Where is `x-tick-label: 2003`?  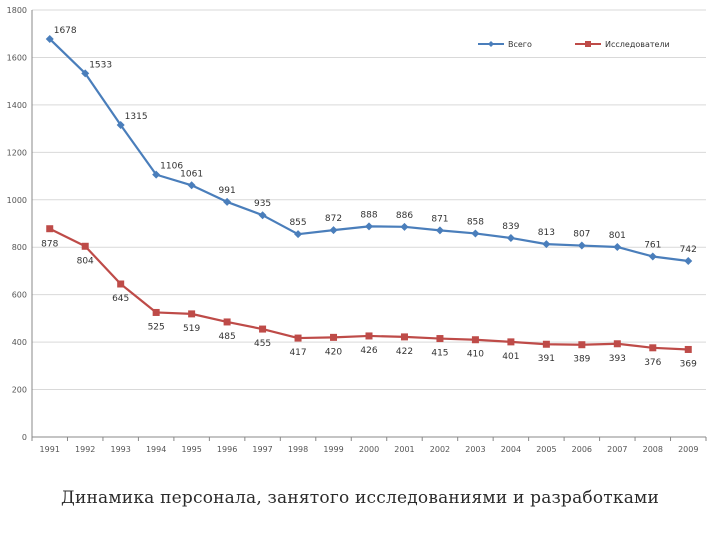
x-tick-label: 2003 is located at coordinates (475, 449).